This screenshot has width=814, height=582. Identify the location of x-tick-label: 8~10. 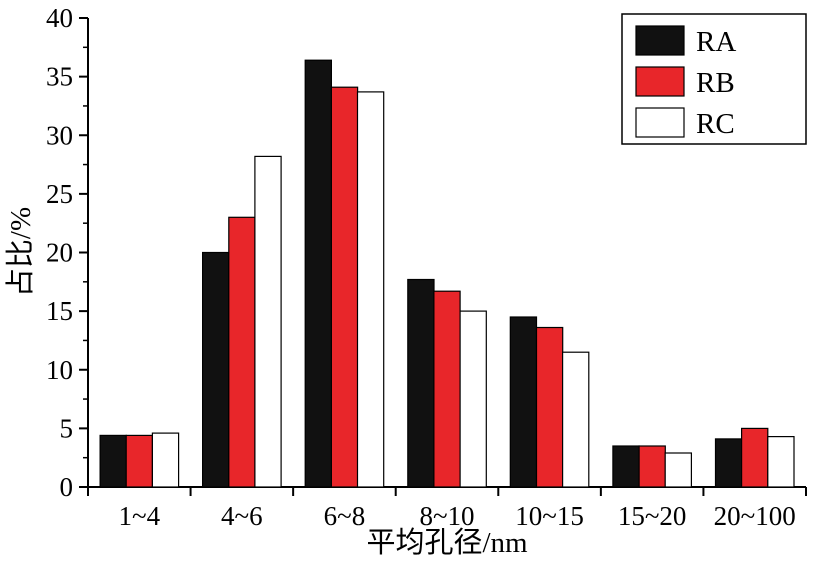
(446, 516).